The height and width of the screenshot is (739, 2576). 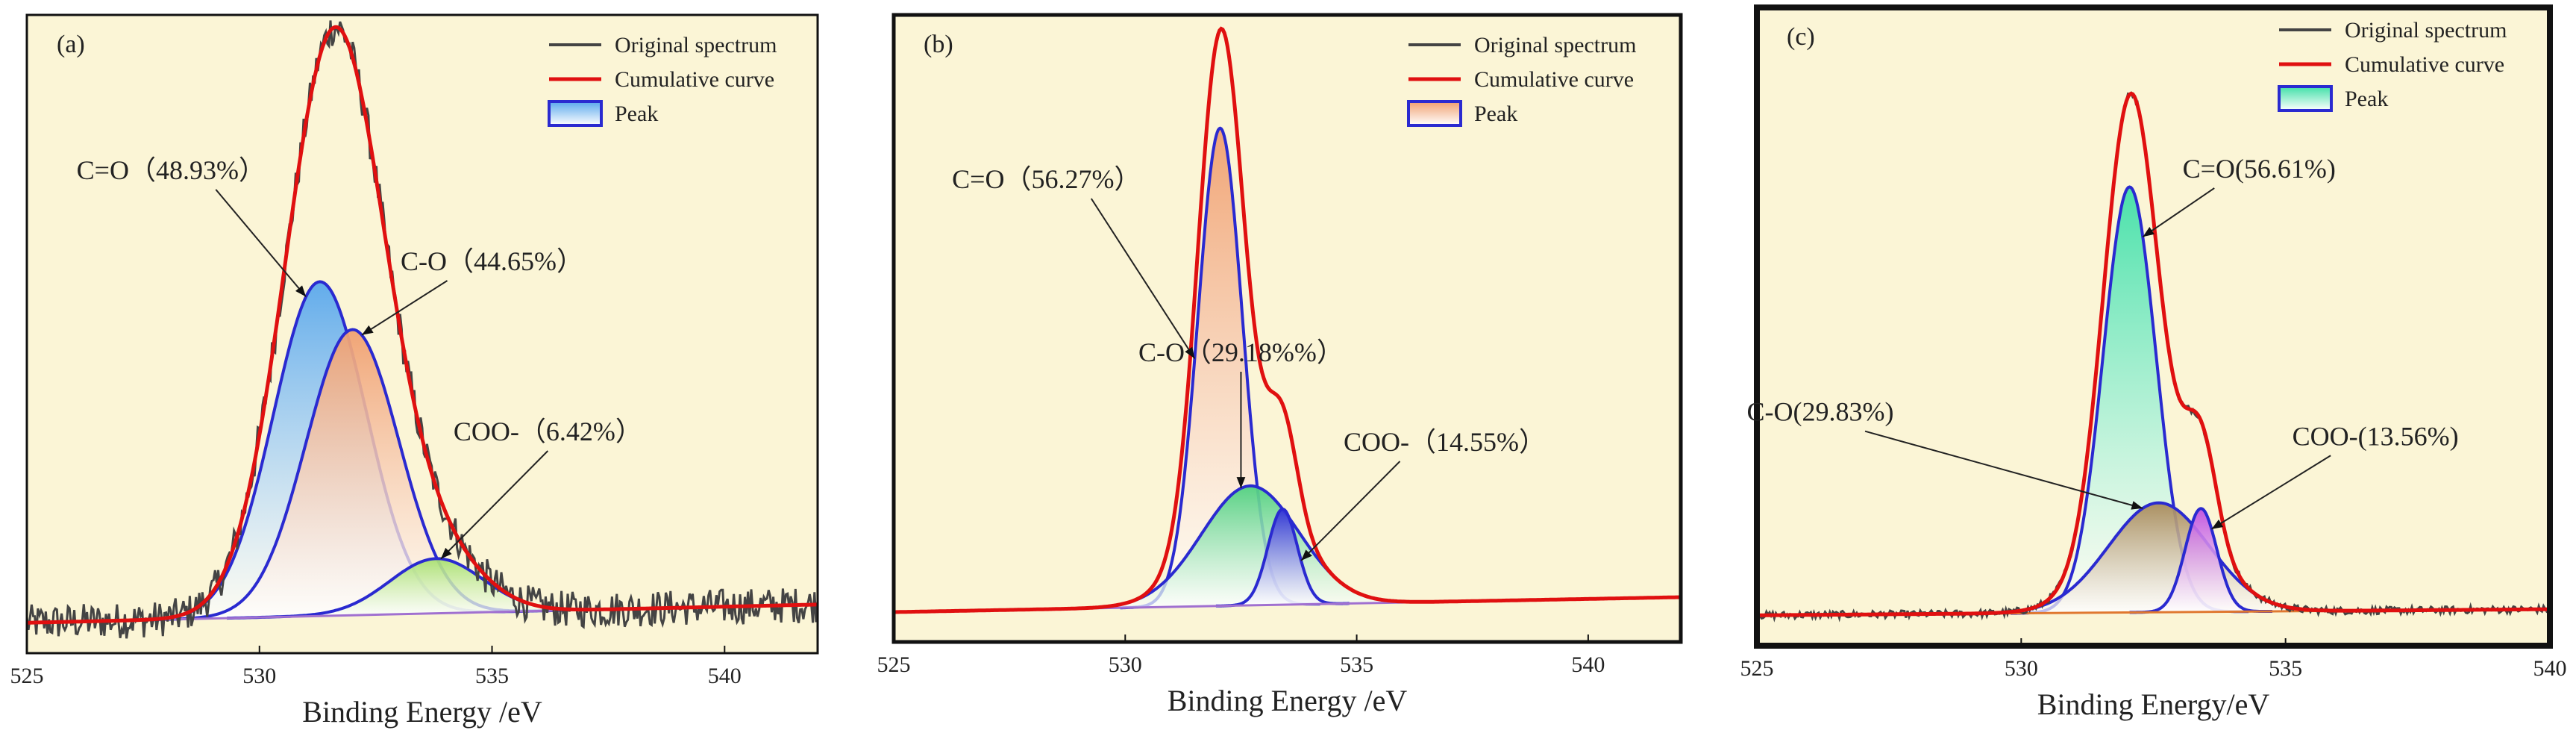 What do you see at coordinates (1801, 37) in the screenshot?
I see `panel-tag: (c)` at bounding box center [1801, 37].